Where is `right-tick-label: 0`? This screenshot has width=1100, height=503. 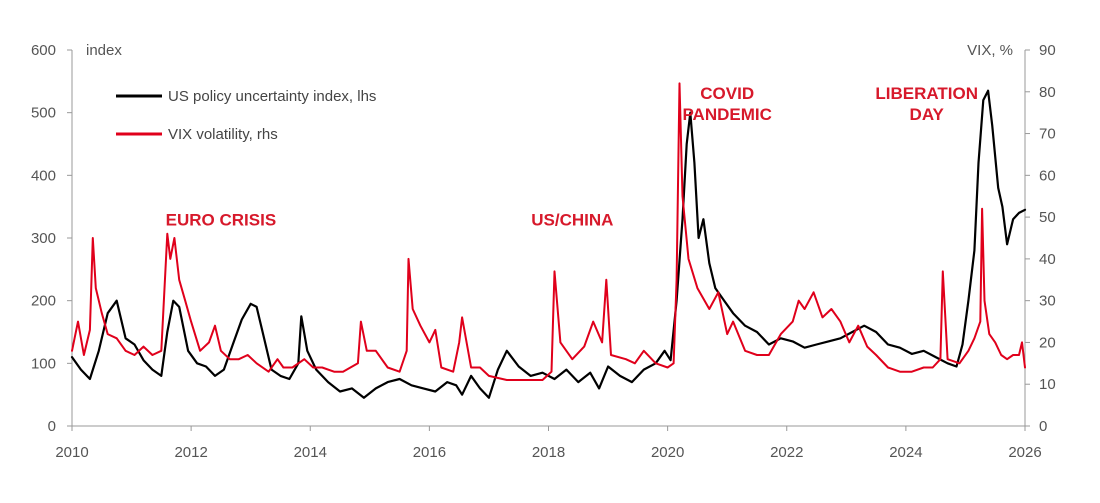
right-tick-label: 0 is located at coordinates (1043, 426).